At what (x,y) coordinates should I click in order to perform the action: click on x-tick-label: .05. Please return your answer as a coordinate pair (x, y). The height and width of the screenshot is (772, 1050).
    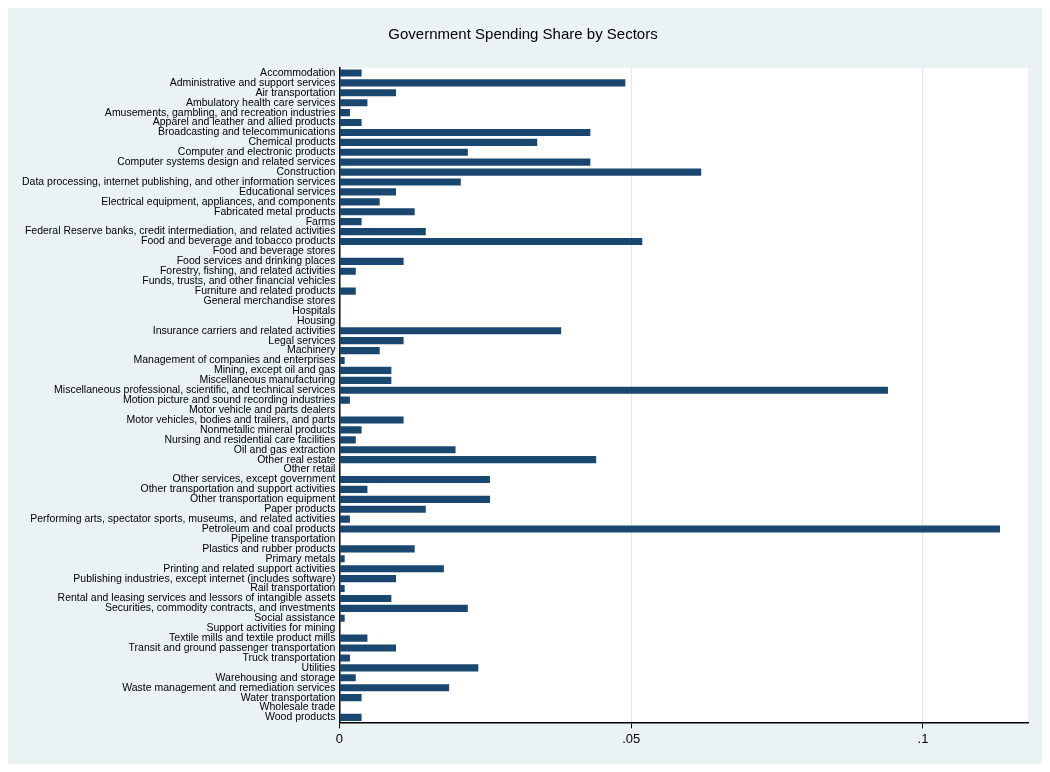
    Looking at the image, I should click on (631, 738).